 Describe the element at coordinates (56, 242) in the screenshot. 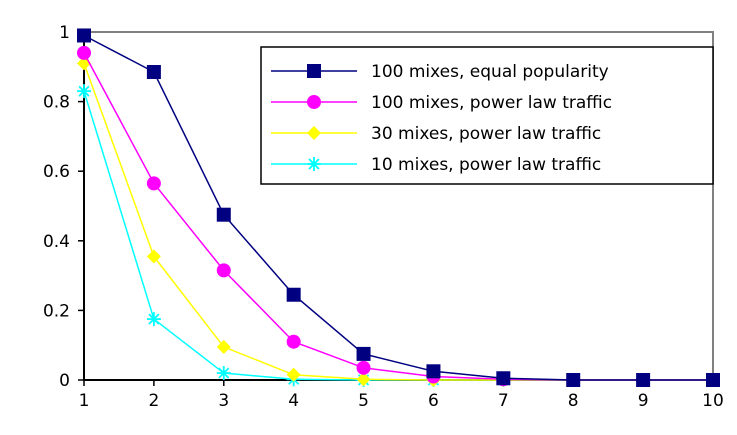

I see `y-tick-label: 0.4` at that location.